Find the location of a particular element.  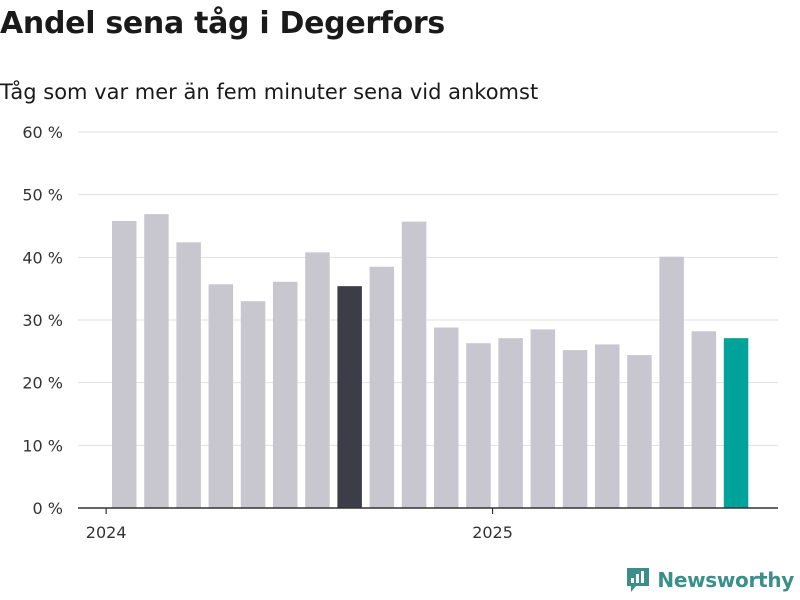

y-tick-label: 50 % is located at coordinates (42, 195).